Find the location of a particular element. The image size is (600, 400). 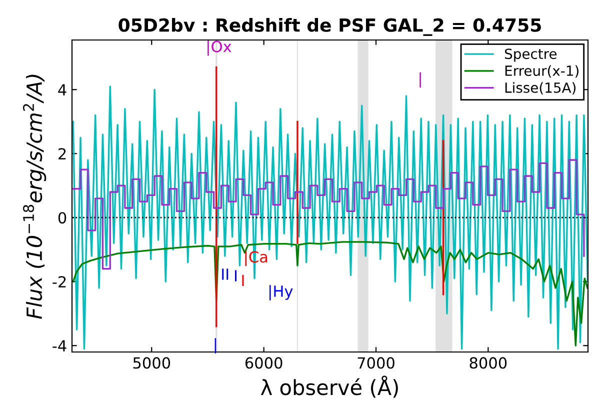

x-tick-label: 7000 is located at coordinates (376, 363).